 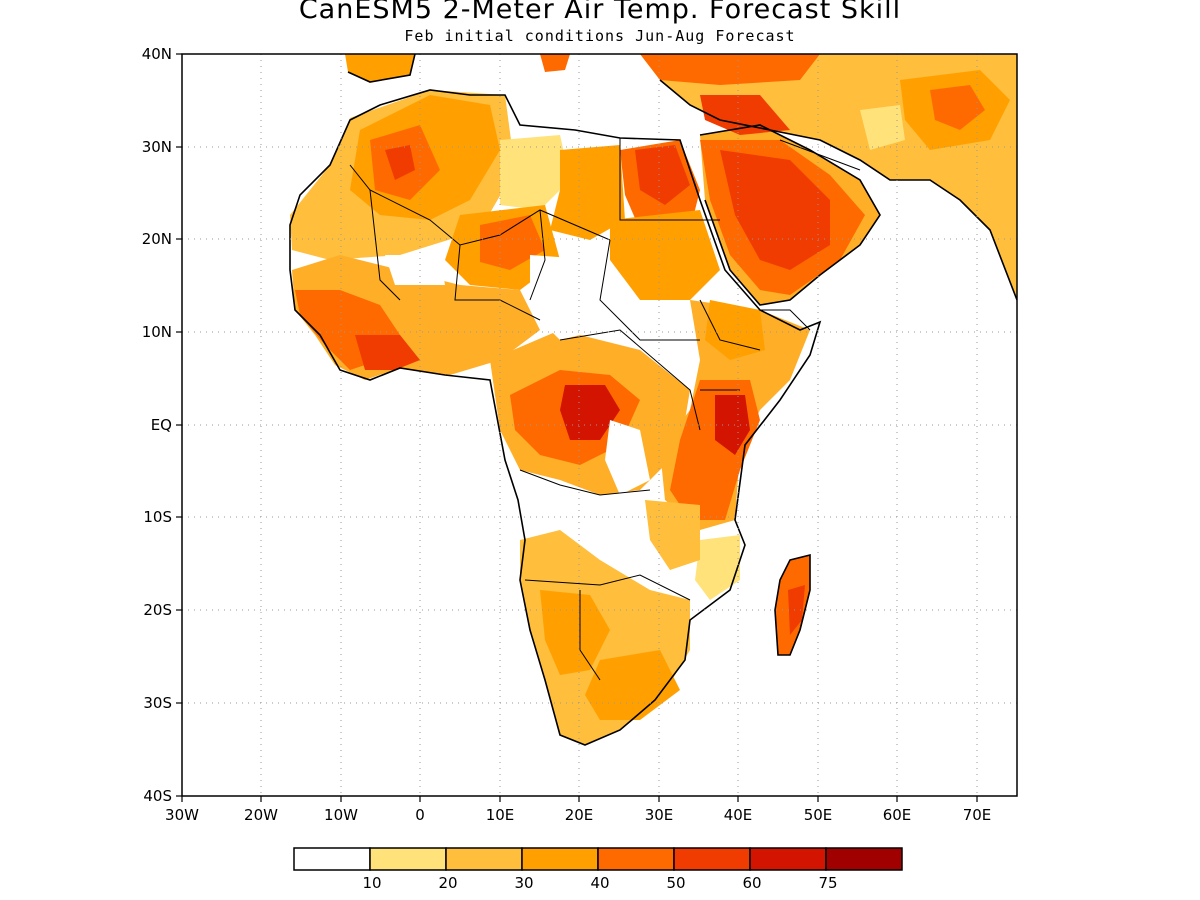 I want to click on lat-label: 20N, so click(x=157, y=239).